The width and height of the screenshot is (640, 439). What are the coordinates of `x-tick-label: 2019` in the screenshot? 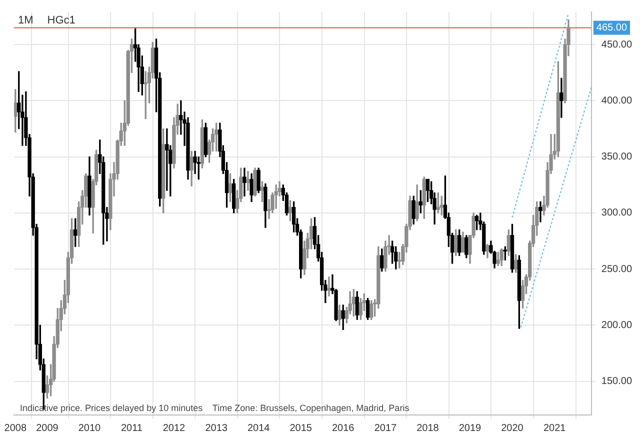 It's located at (470, 428).